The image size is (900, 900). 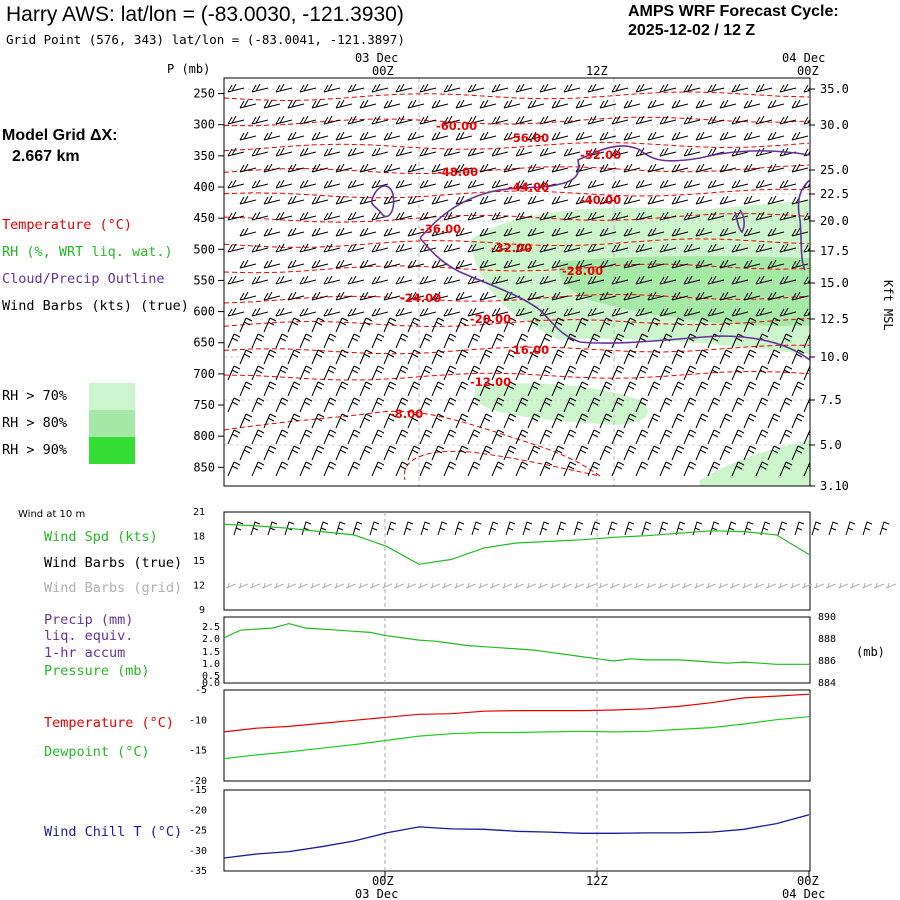 I want to click on legend-rh80: RH > 80%, so click(x=35, y=423).